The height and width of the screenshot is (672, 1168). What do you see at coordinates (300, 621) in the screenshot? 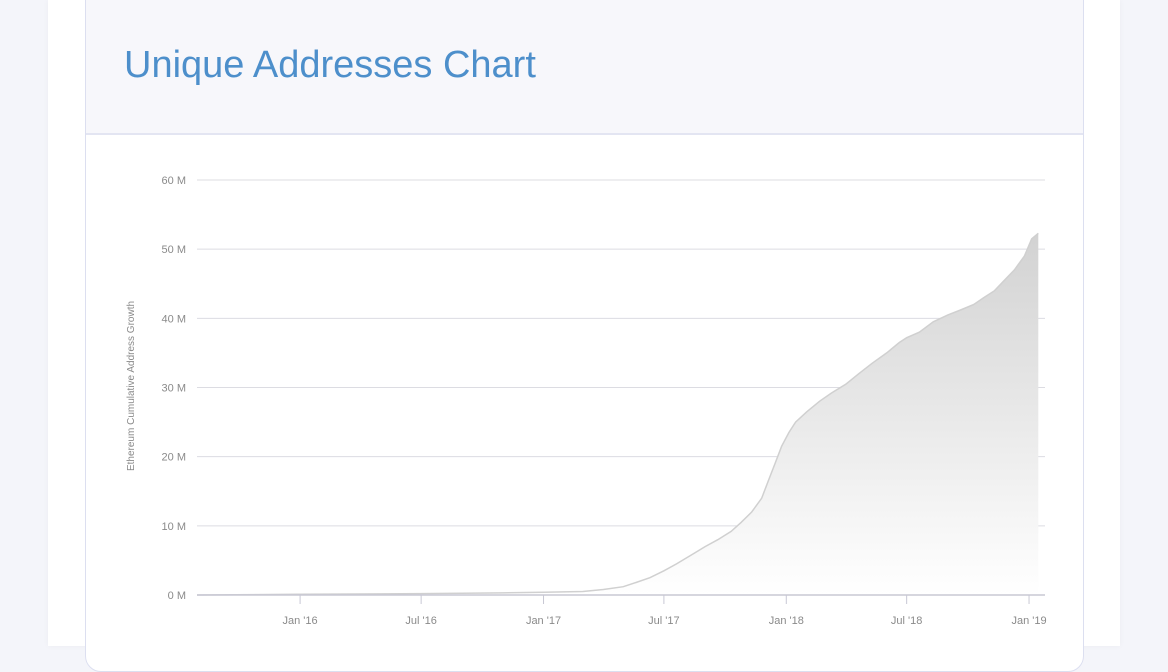
I see `x-tick-label: Jan '16` at bounding box center [300, 621].